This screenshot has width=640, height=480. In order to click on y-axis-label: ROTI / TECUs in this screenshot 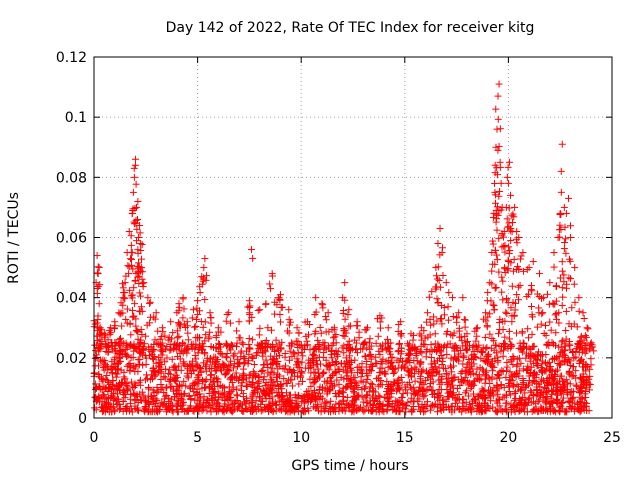, I will do `click(14, 238)`.